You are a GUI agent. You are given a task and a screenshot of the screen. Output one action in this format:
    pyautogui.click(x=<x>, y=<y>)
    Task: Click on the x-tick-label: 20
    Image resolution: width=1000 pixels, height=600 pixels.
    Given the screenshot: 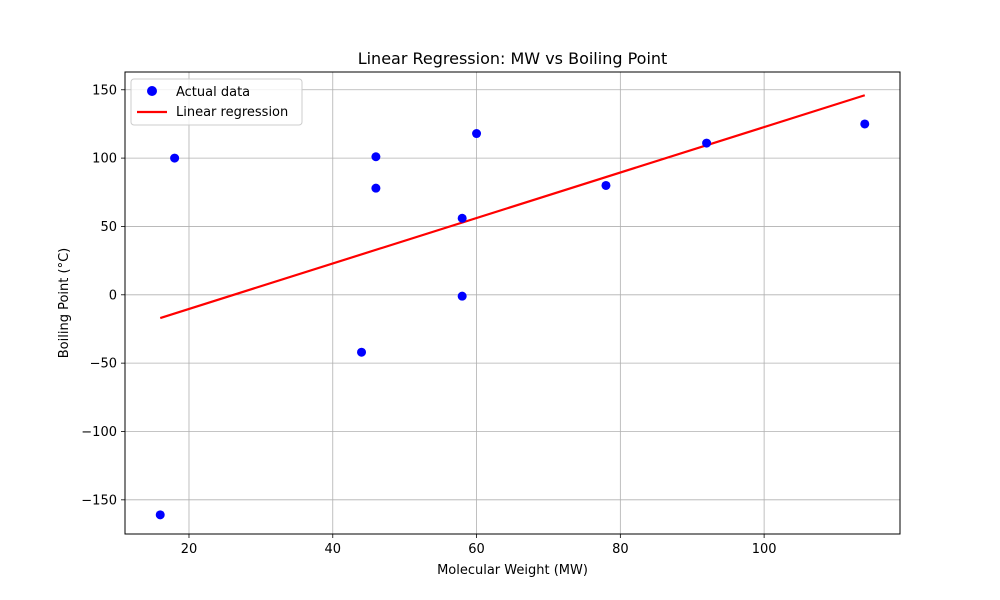 What is the action you would take?
    pyautogui.click(x=189, y=549)
    